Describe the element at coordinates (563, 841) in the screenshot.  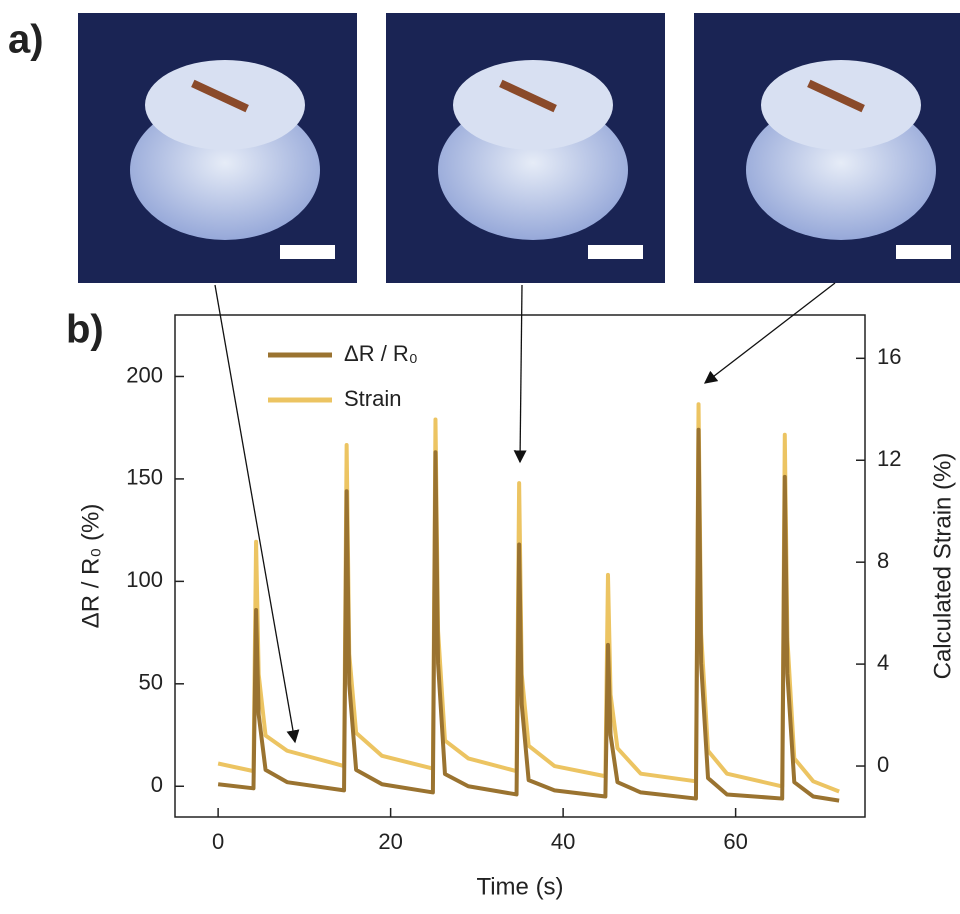
I see `x-tick-label: 40` at that location.